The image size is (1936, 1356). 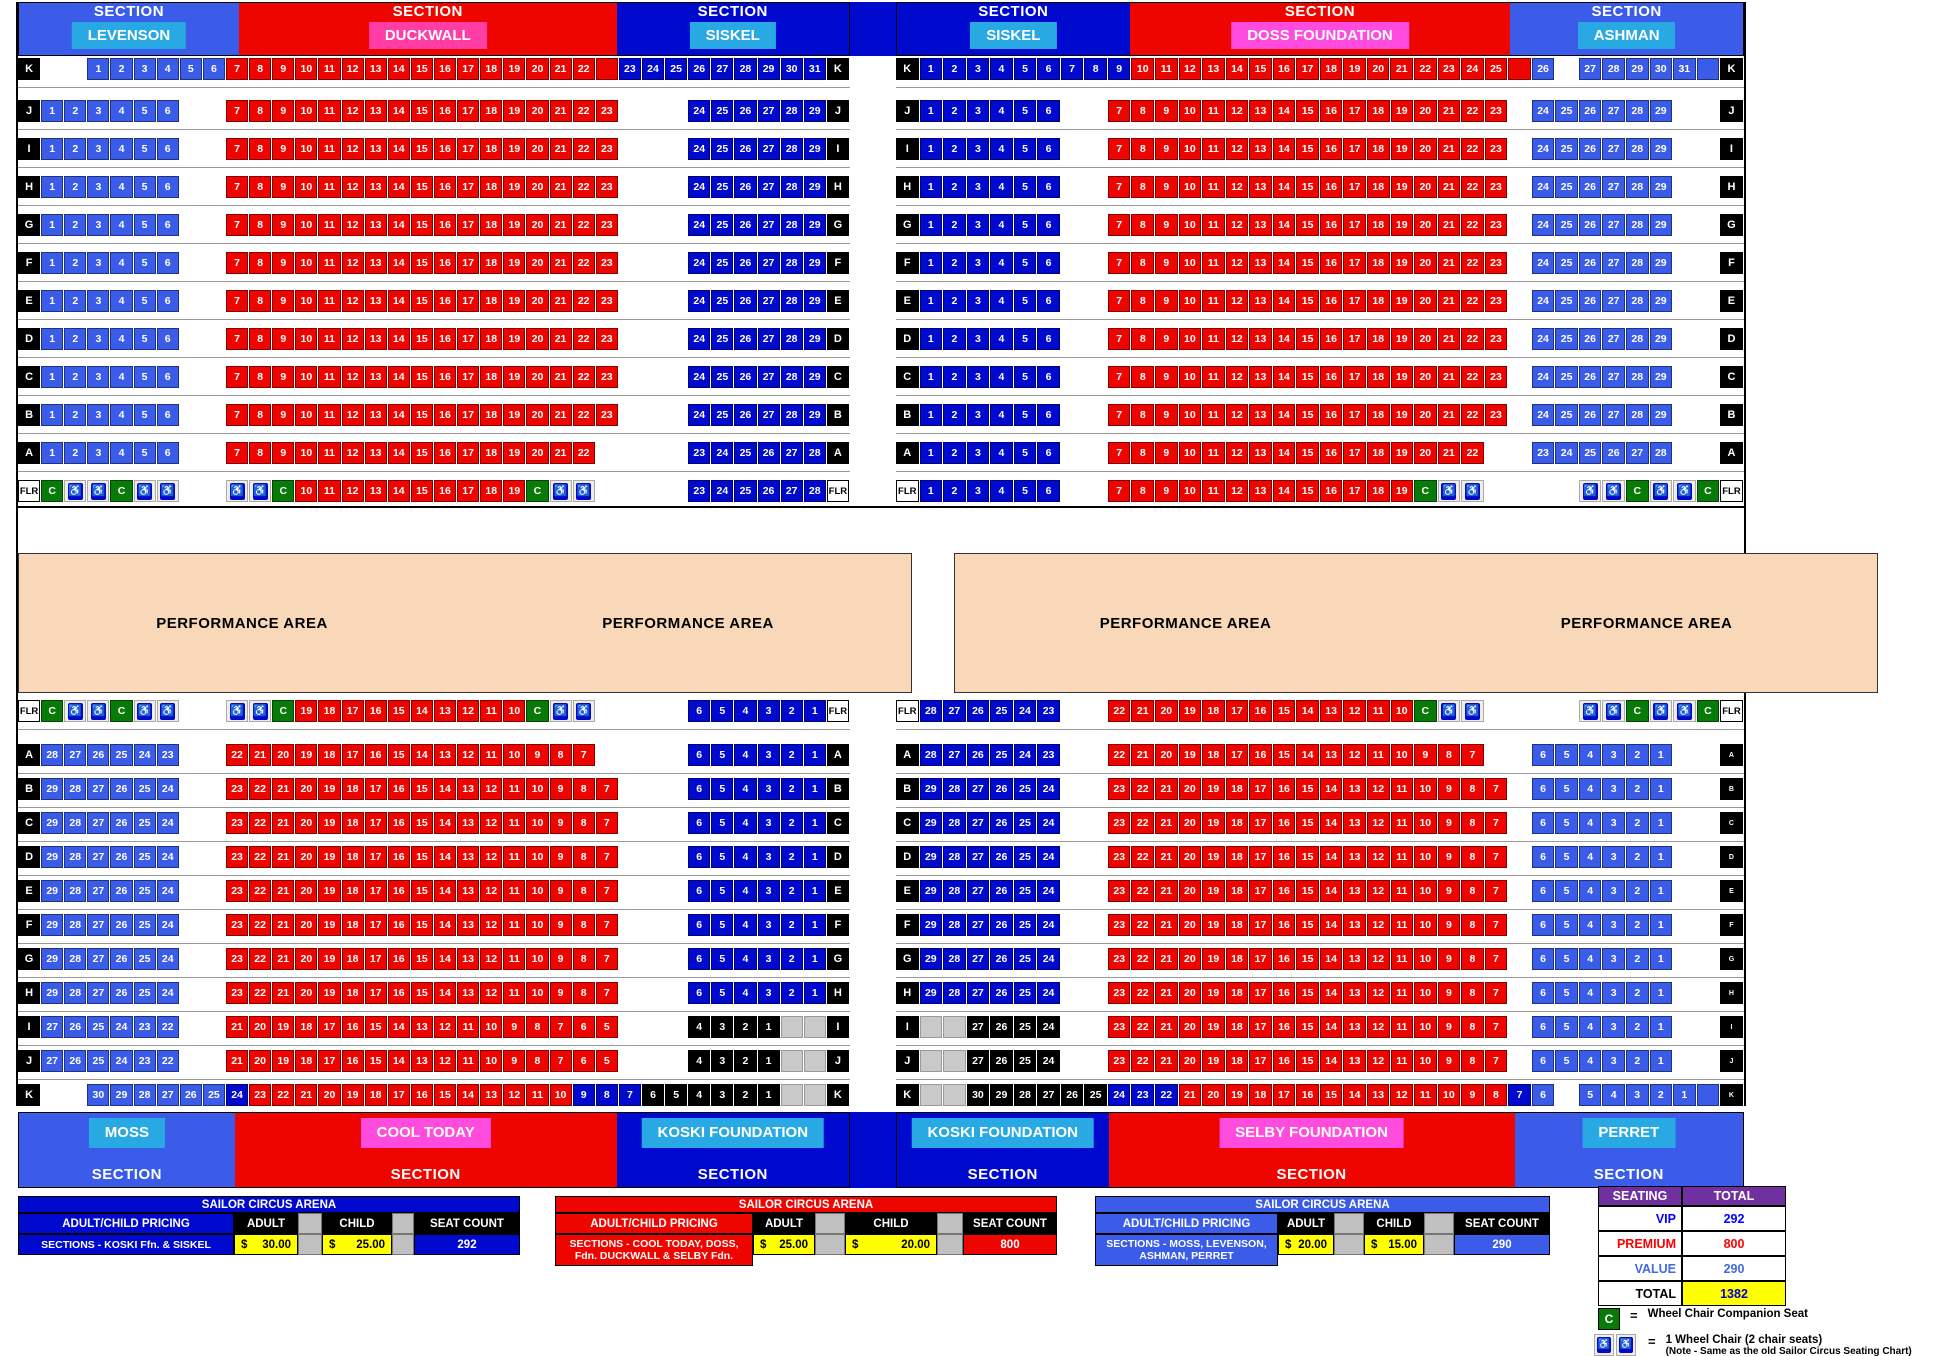 What do you see at coordinates (190, 1095) in the screenshot?
I see `seat: 26` at bounding box center [190, 1095].